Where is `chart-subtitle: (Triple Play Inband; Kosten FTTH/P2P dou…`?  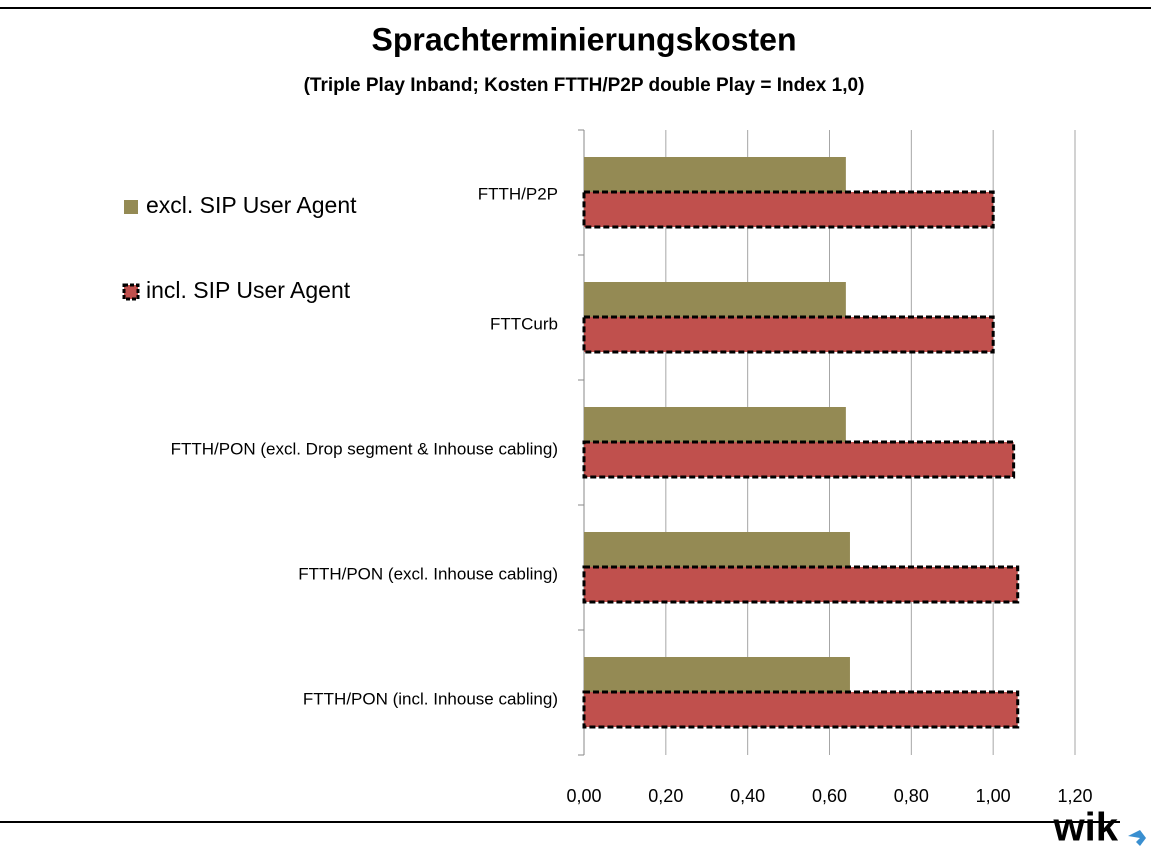
chart-subtitle: (Triple Play Inband; Kosten FTTH/P2P dou… is located at coordinates (584, 85).